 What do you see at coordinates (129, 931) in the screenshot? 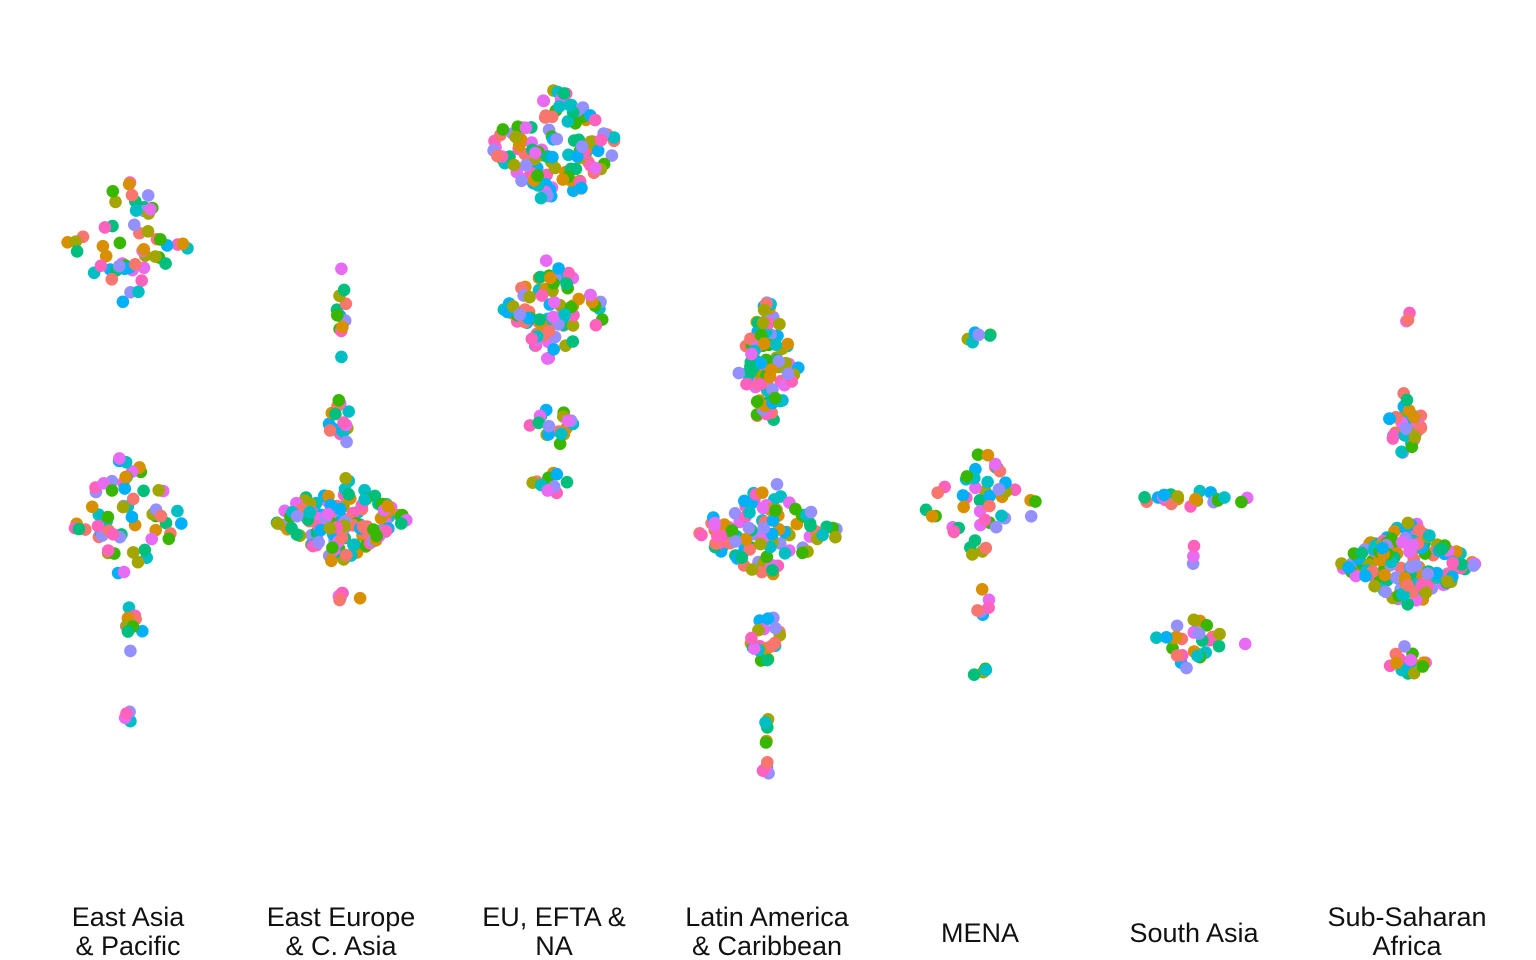
I see `category-label: East Asia & Pacific` at bounding box center [129, 931].